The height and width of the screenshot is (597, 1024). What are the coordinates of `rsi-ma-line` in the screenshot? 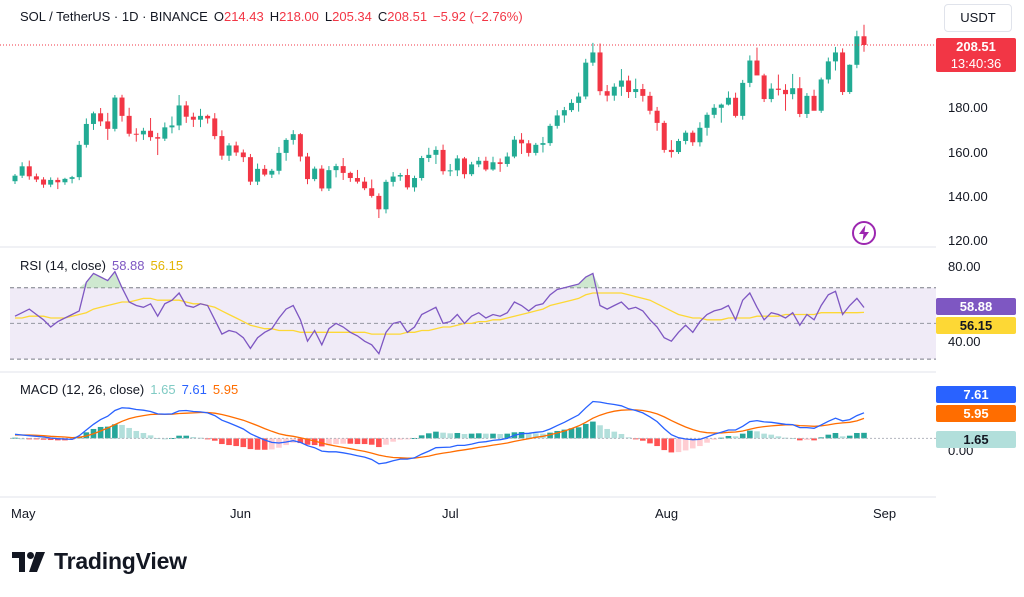 It's located at (440, 313).